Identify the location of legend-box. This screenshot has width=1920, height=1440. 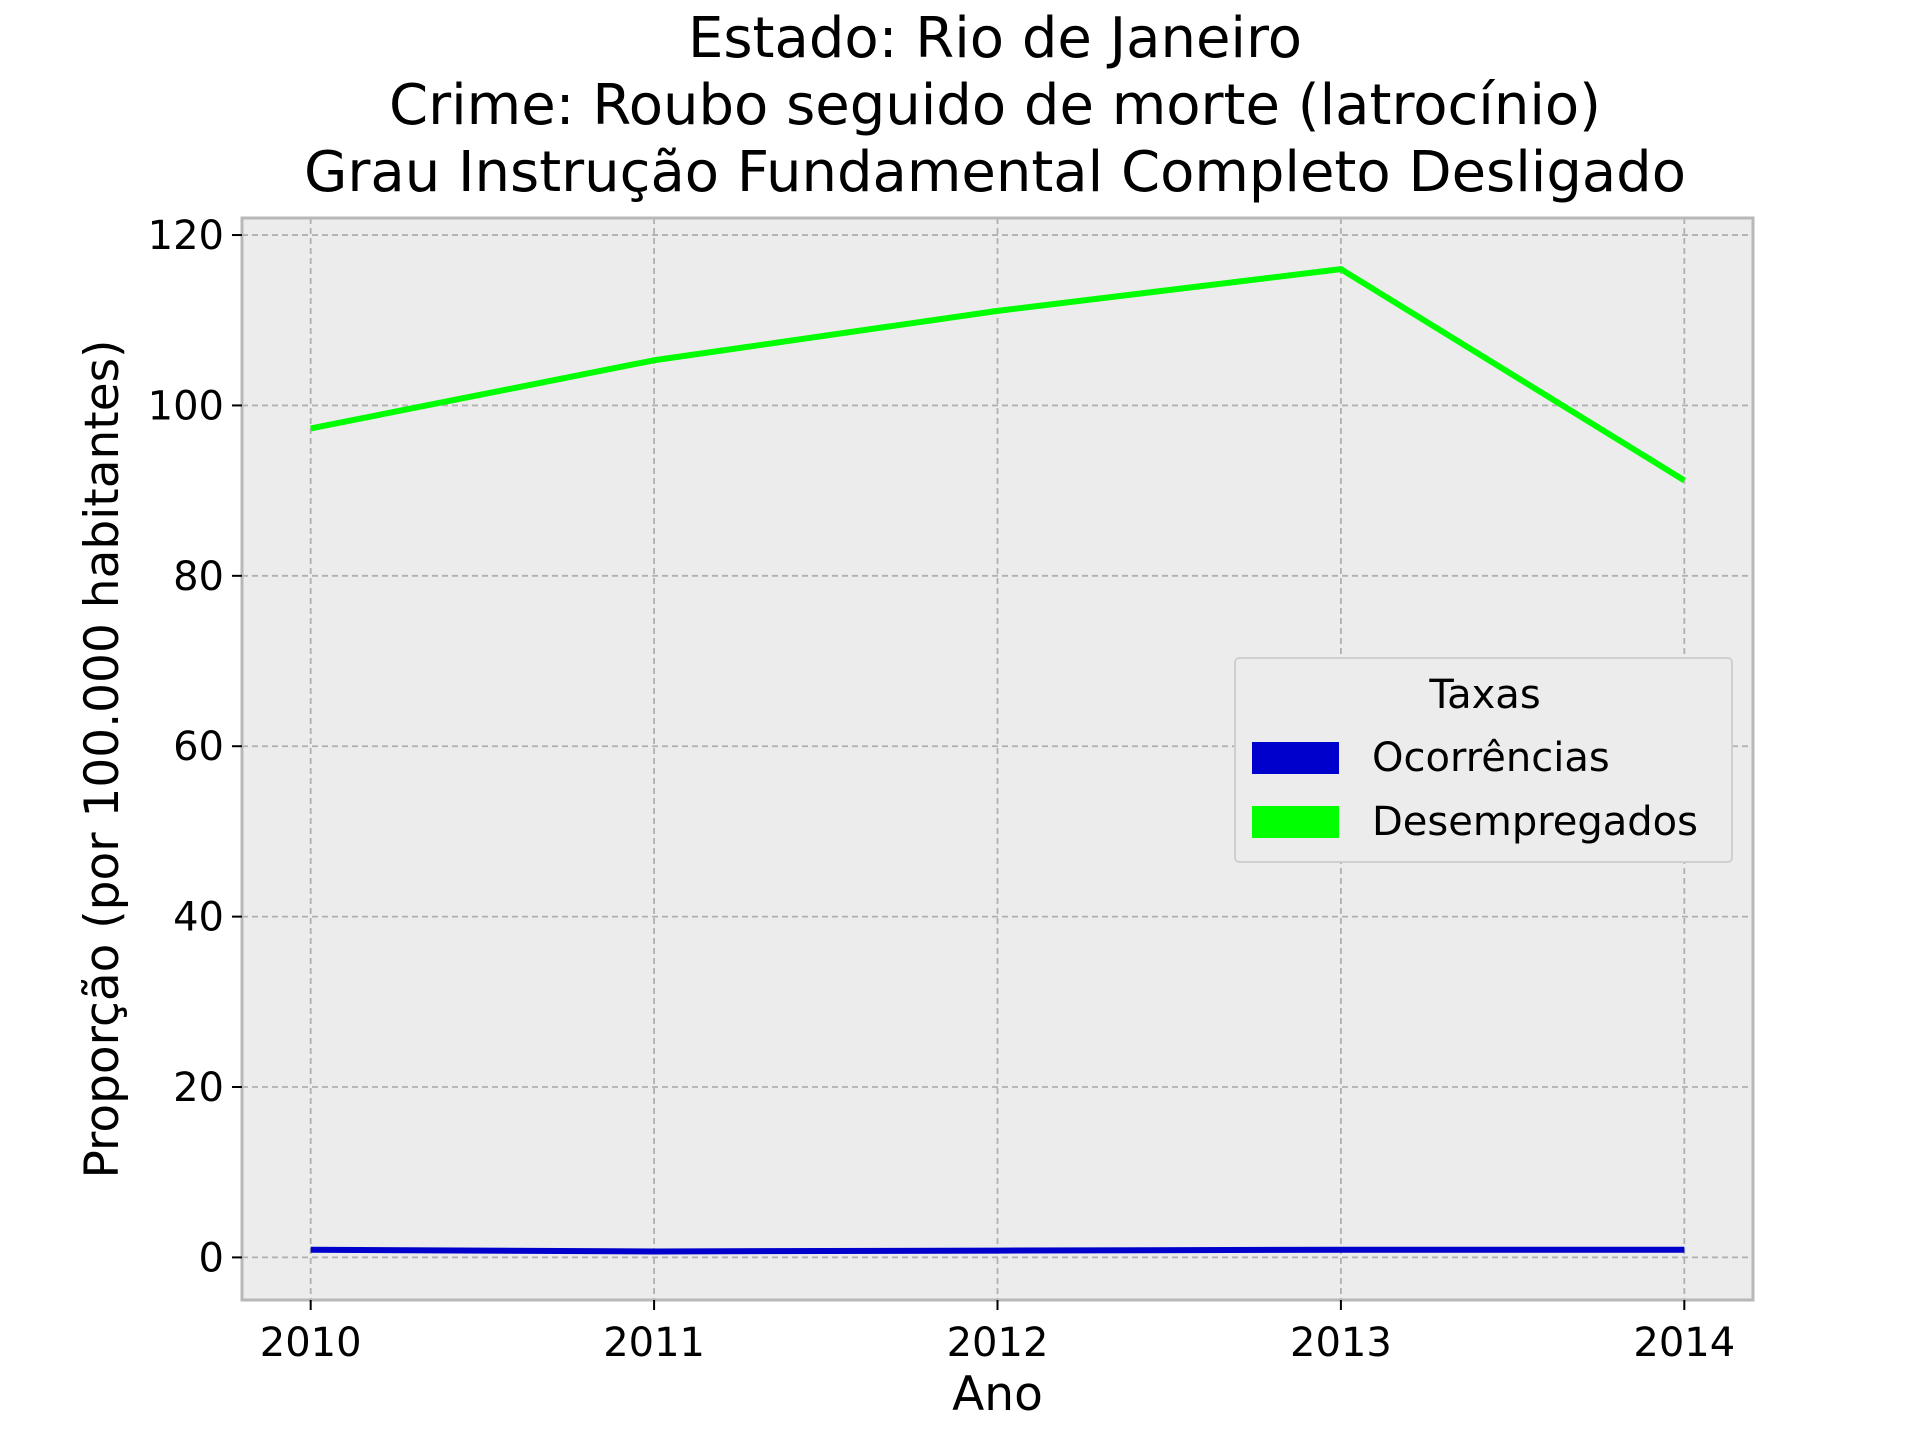
(1483, 760).